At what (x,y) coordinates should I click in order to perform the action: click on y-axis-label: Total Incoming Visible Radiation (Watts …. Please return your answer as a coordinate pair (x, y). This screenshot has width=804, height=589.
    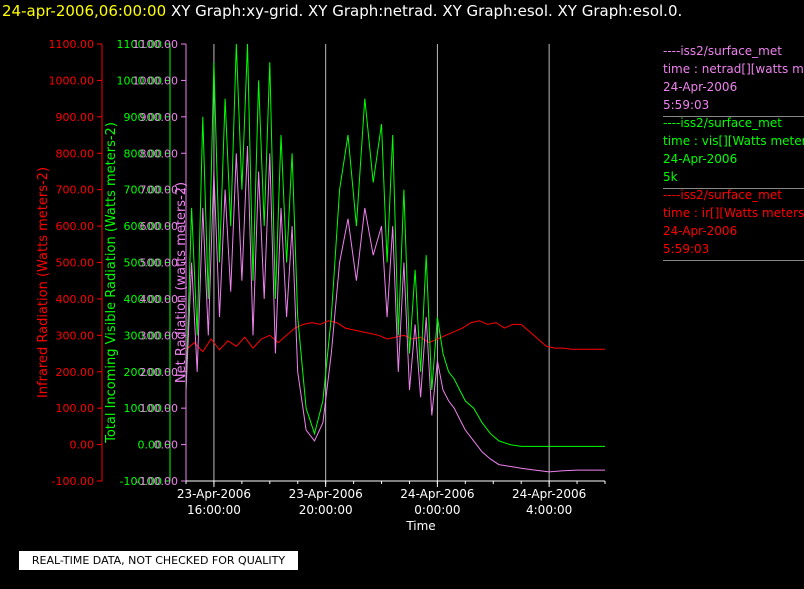
    Looking at the image, I should click on (111, 283).